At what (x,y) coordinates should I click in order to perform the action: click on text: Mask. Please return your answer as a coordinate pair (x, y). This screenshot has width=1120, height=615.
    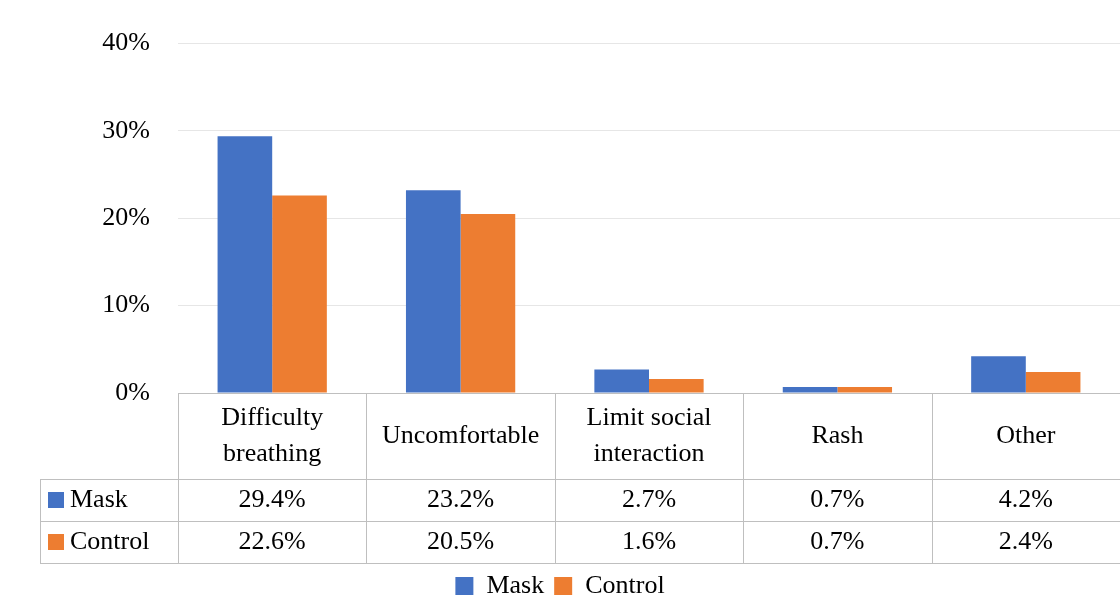
    Looking at the image, I should click on (515, 584).